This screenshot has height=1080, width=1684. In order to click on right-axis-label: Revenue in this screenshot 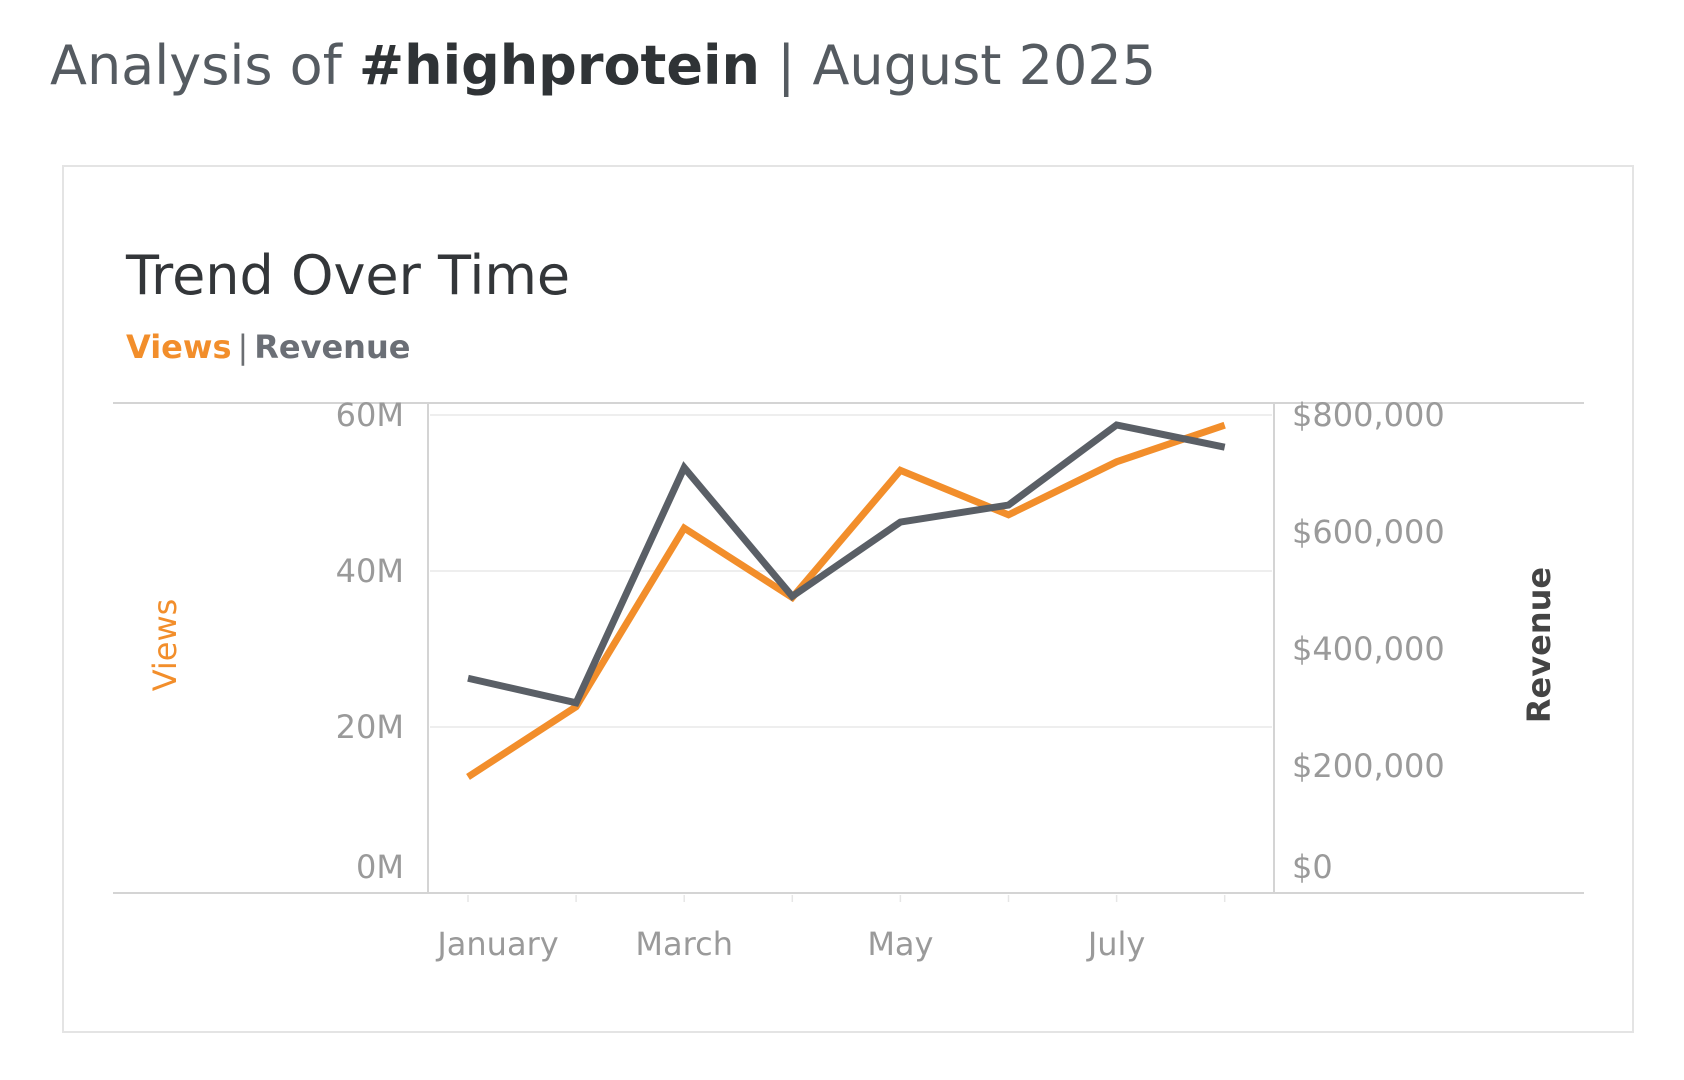, I will do `click(1539, 645)`.